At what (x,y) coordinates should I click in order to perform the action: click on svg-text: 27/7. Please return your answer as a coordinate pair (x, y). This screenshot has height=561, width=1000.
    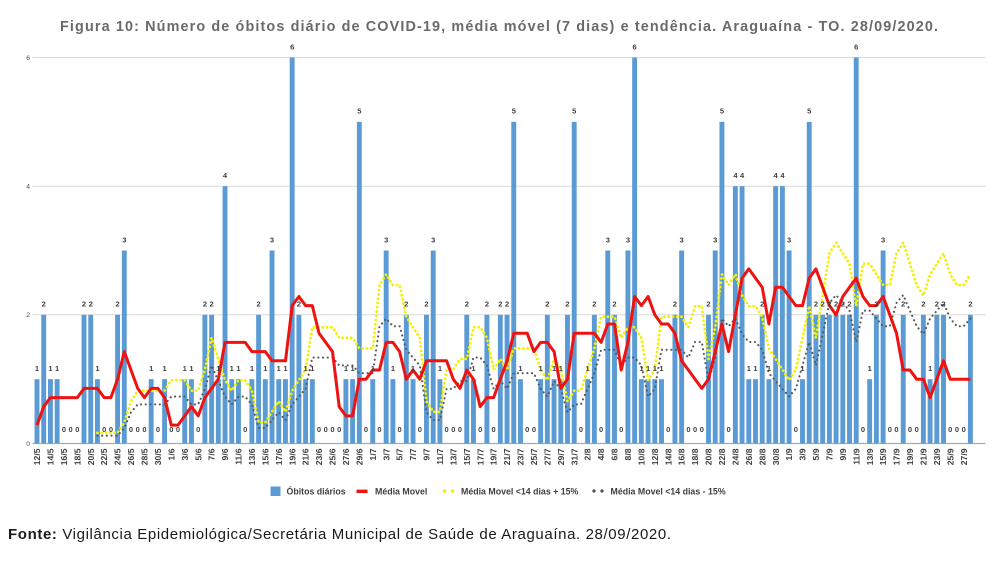
    Looking at the image, I should click on (547, 456).